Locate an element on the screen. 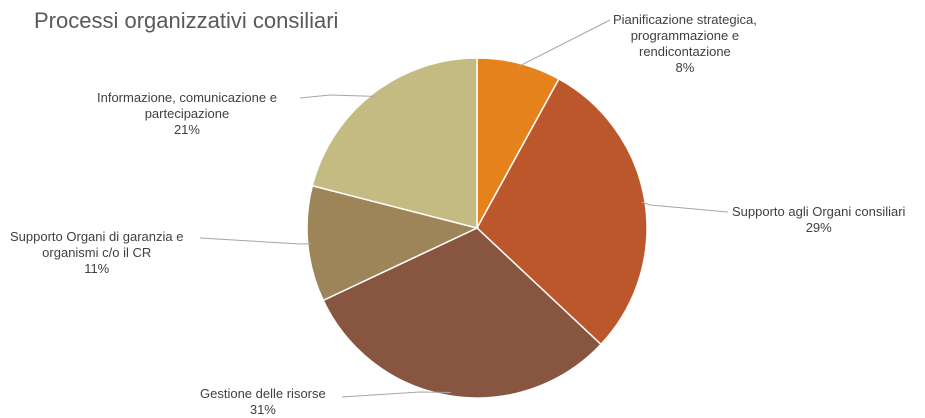  chart-title: Processi organizzativi consiliari is located at coordinates (186, 20).